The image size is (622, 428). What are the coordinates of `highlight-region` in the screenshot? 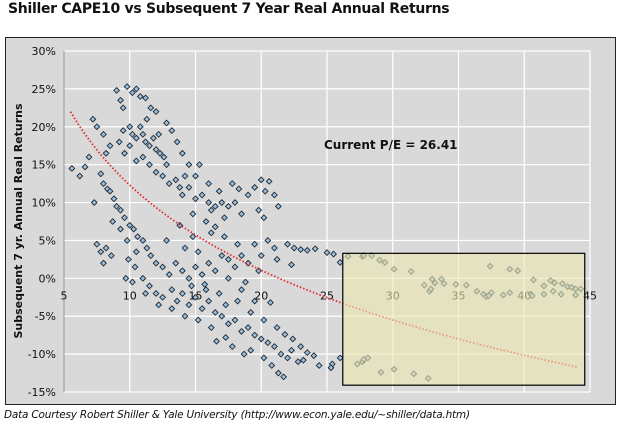 It's located at (464, 319).